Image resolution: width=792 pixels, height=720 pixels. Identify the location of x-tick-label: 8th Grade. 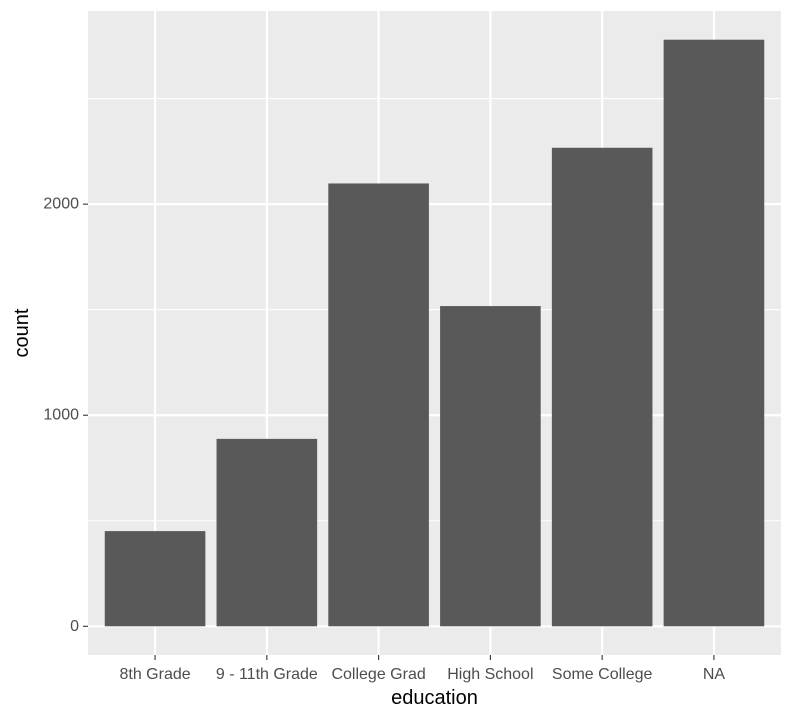
(154, 674).